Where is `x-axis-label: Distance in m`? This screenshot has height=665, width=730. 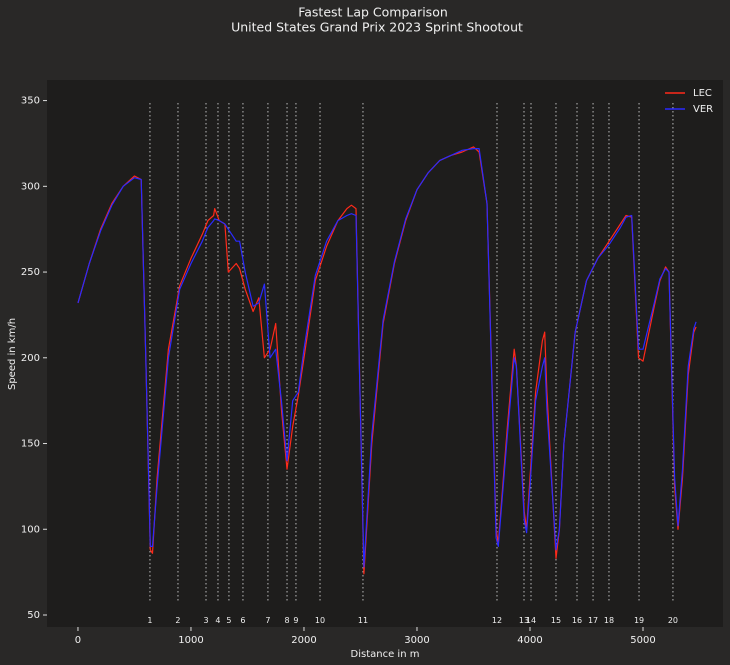
x-axis-label: Distance in m is located at coordinates (385, 654).